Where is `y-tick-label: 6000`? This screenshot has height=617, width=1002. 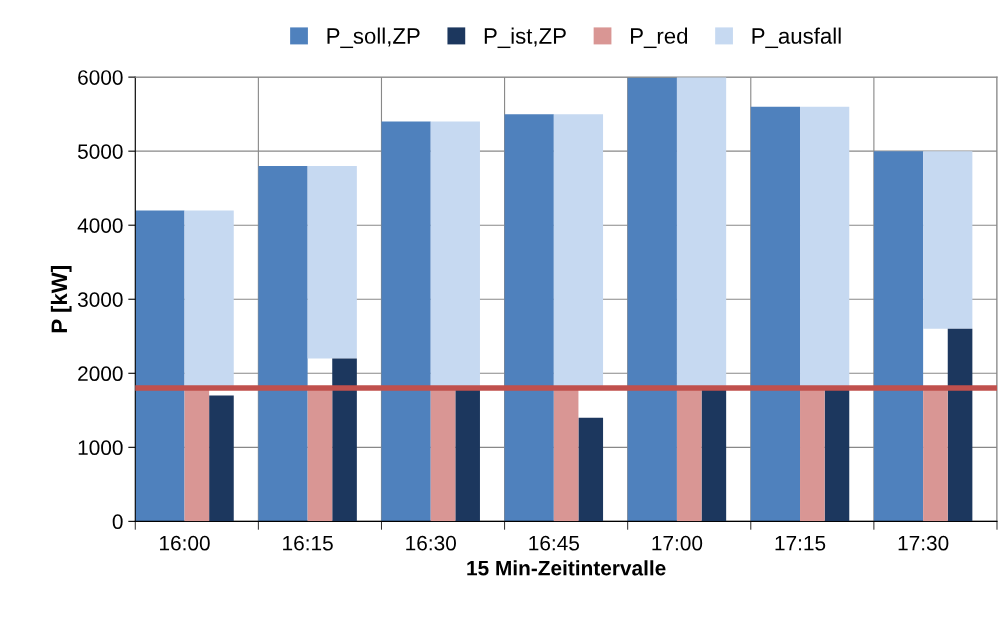
y-tick-label: 6000 is located at coordinates (100, 77).